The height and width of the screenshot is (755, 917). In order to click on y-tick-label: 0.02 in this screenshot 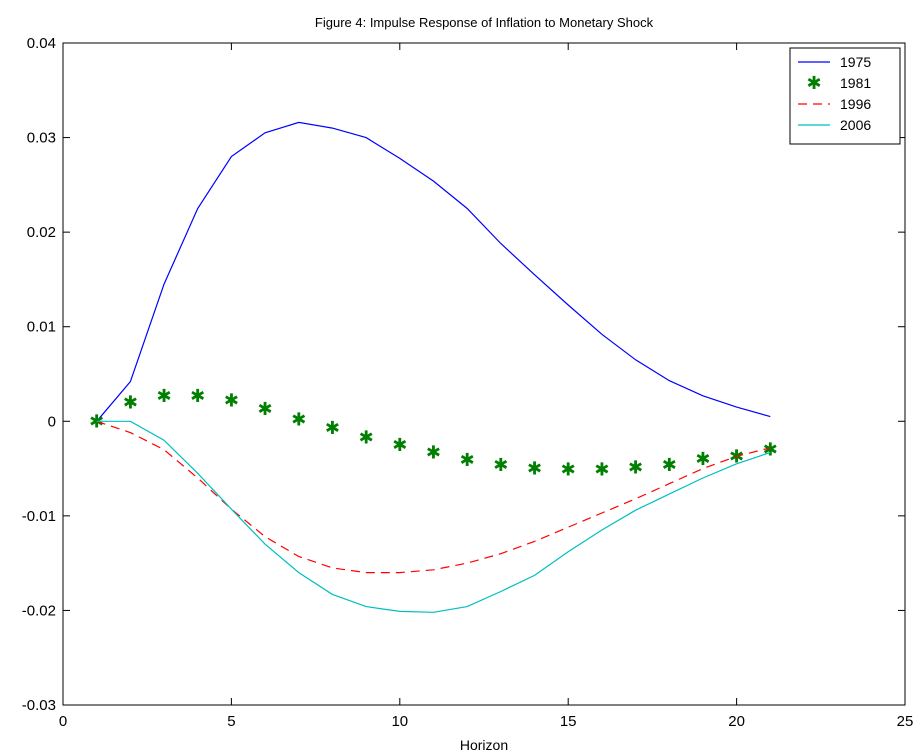, I will do `click(41, 232)`.